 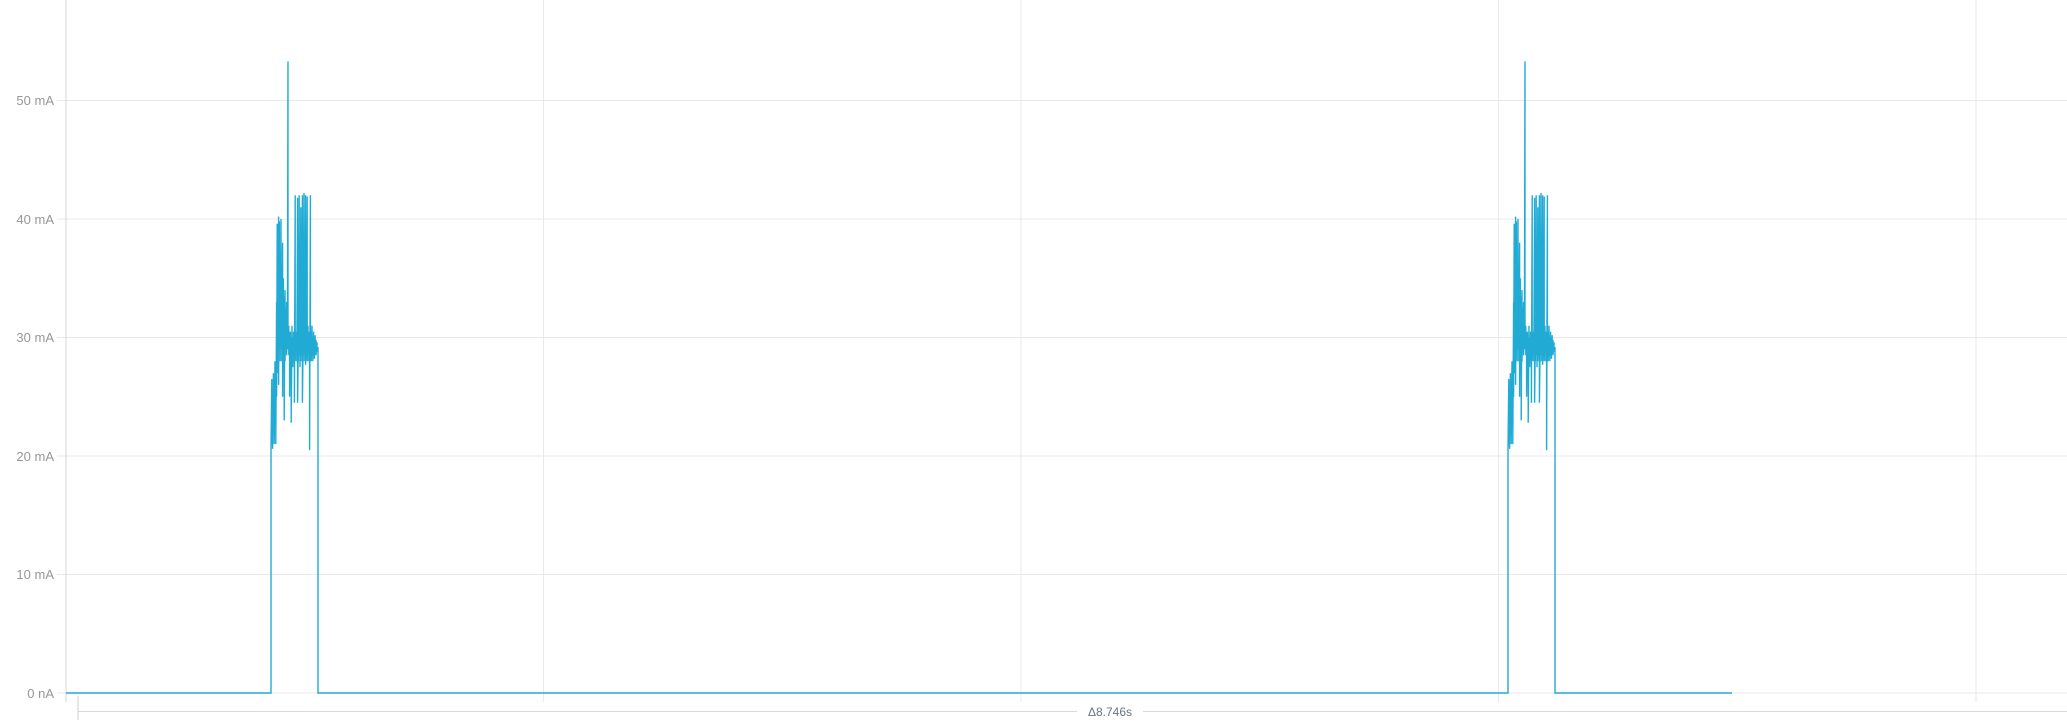 What do you see at coordinates (40, 693) in the screenshot?
I see `y-tick-label: 0 nA` at bounding box center [40, 693].